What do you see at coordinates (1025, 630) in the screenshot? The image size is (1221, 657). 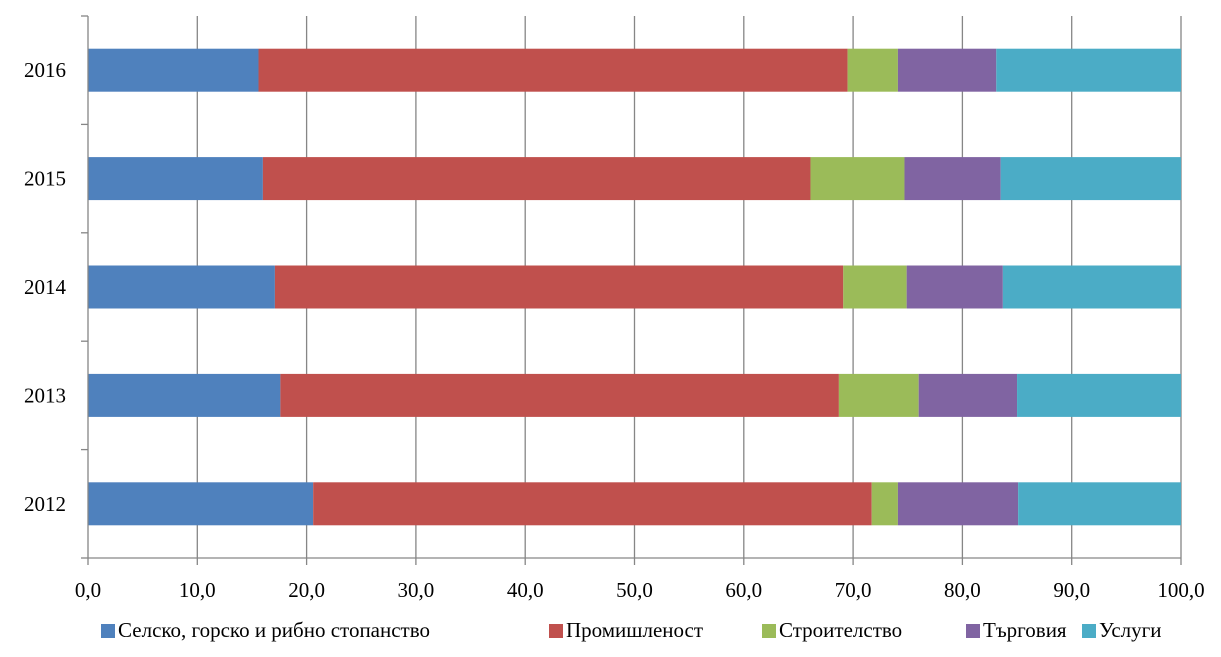 I see `legend-label: Търговия` at bounding box center [1025, 630].